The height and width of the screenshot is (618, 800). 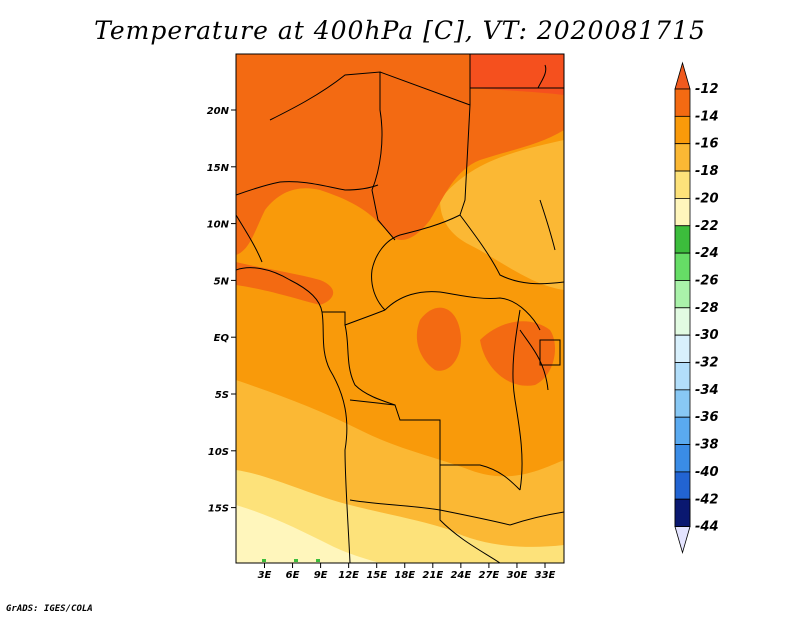 What do you see at coordinates (707, 253) in the screenshot?
I see `colorbar-label: -24` at bounding box center [707, 253].